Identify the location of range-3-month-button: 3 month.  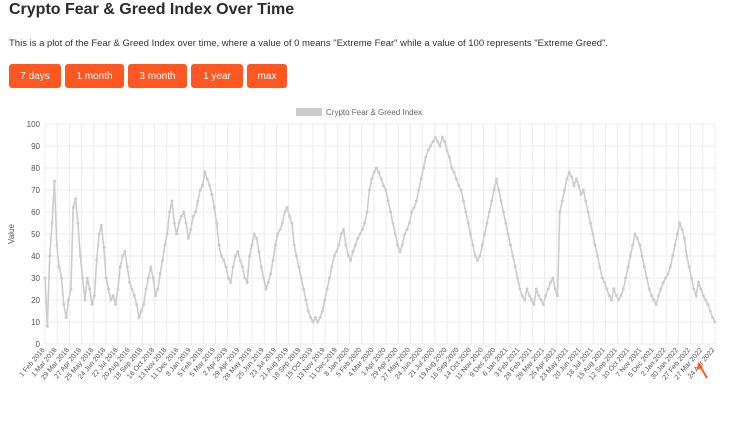
(157, 76).